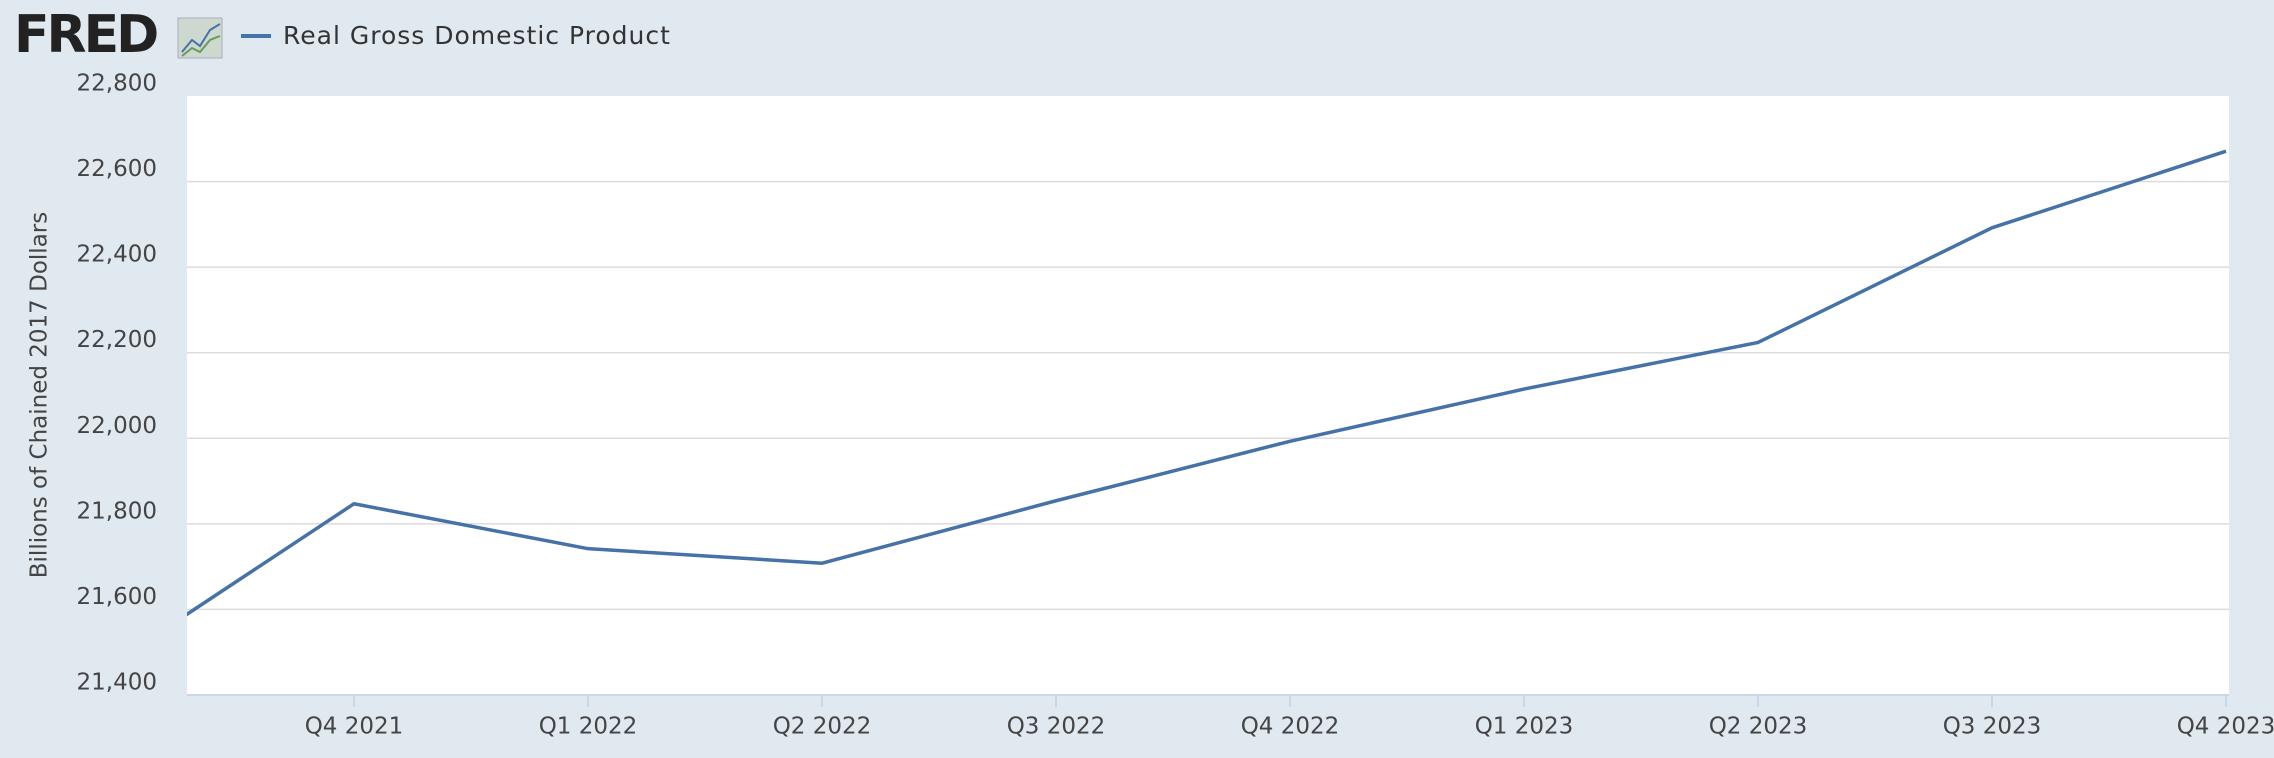 The height and width of the screenshot is (758, 2274). What do you see at coordinates (117, 511) in the screenshot?
I see `y-tick-label: 21,800` at bounding box center [117, 511].